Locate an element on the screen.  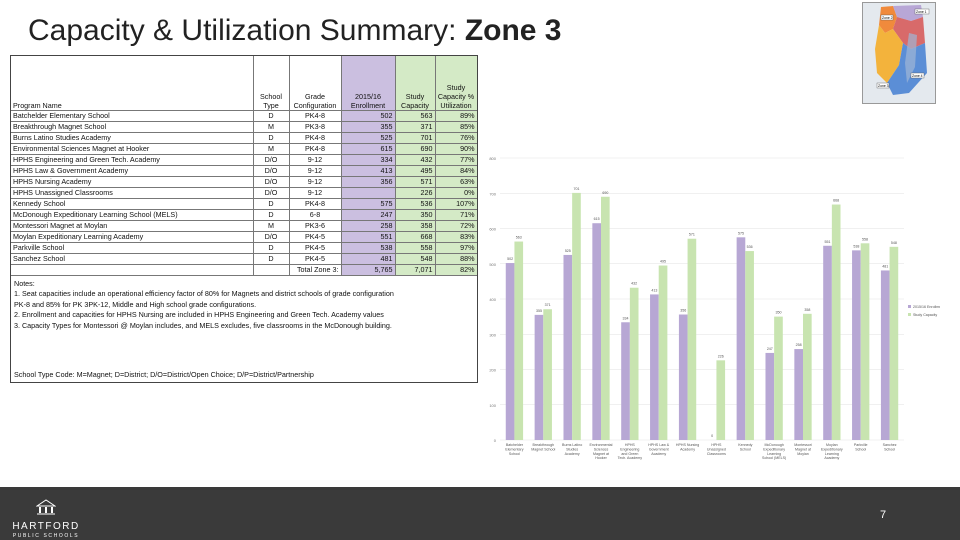
bar-value-label: 356 is located at coordinates (683, 311).